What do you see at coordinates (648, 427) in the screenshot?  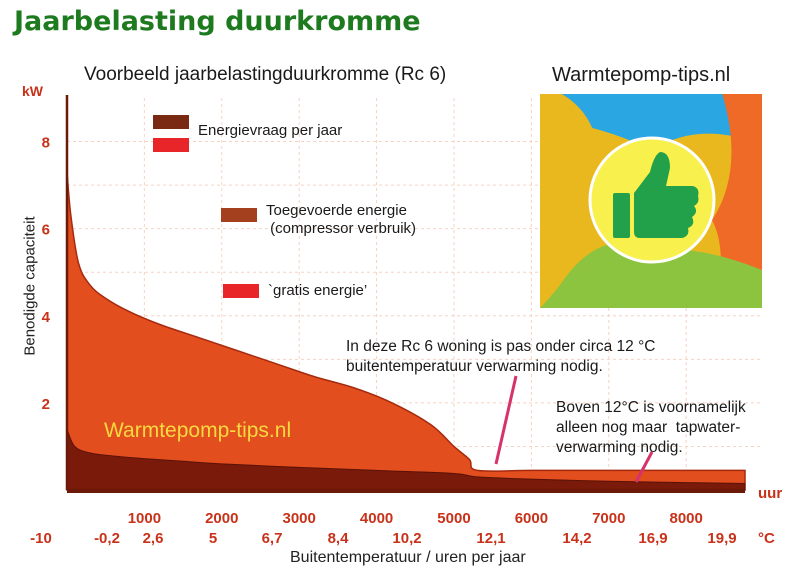 I see `annotation-tapwater-line2: alleen nog maar tapwater-` at bounding box center [648, 427].